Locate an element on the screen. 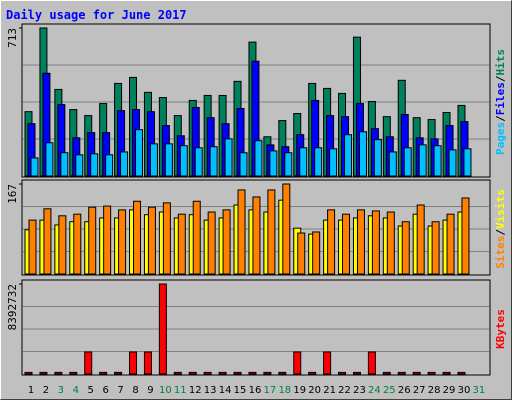  x-tick-label: 1 is located at coordinates (31, 390).